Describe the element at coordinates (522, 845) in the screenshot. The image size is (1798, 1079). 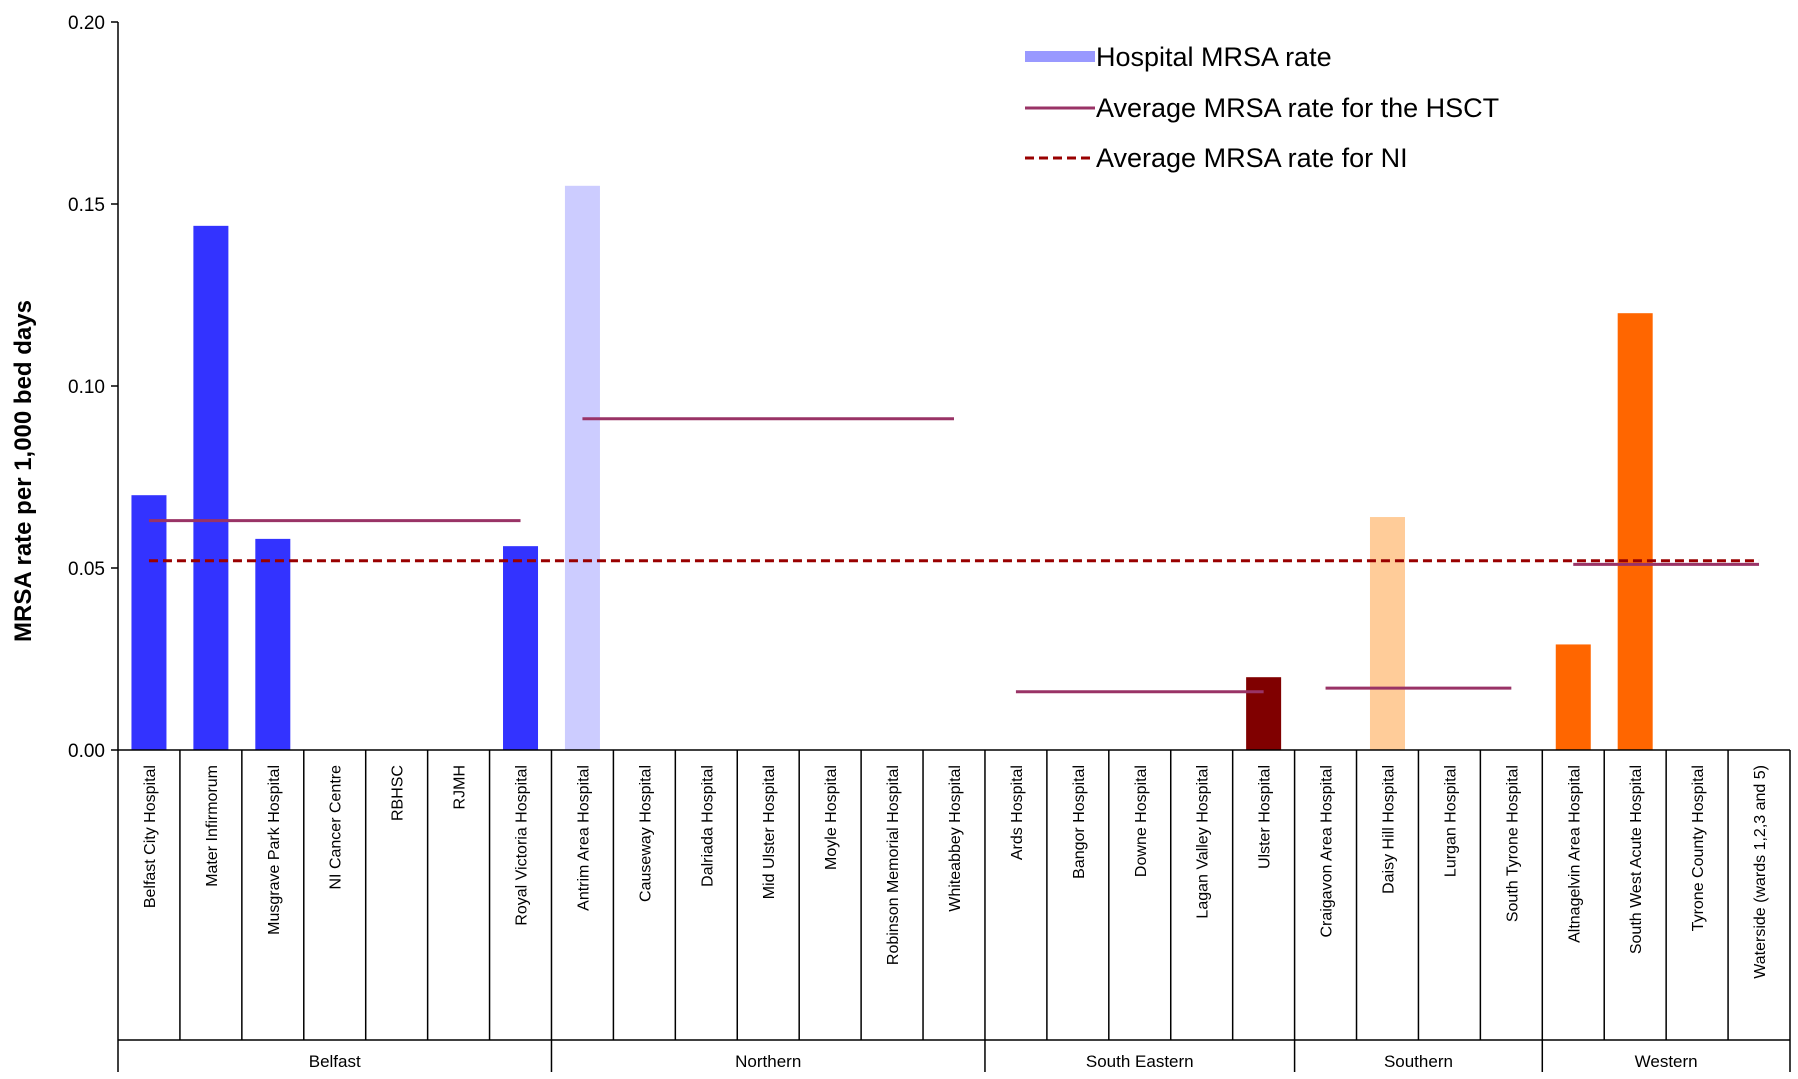
I see `category-label-6: Royal Victoria Hospital` at that location.